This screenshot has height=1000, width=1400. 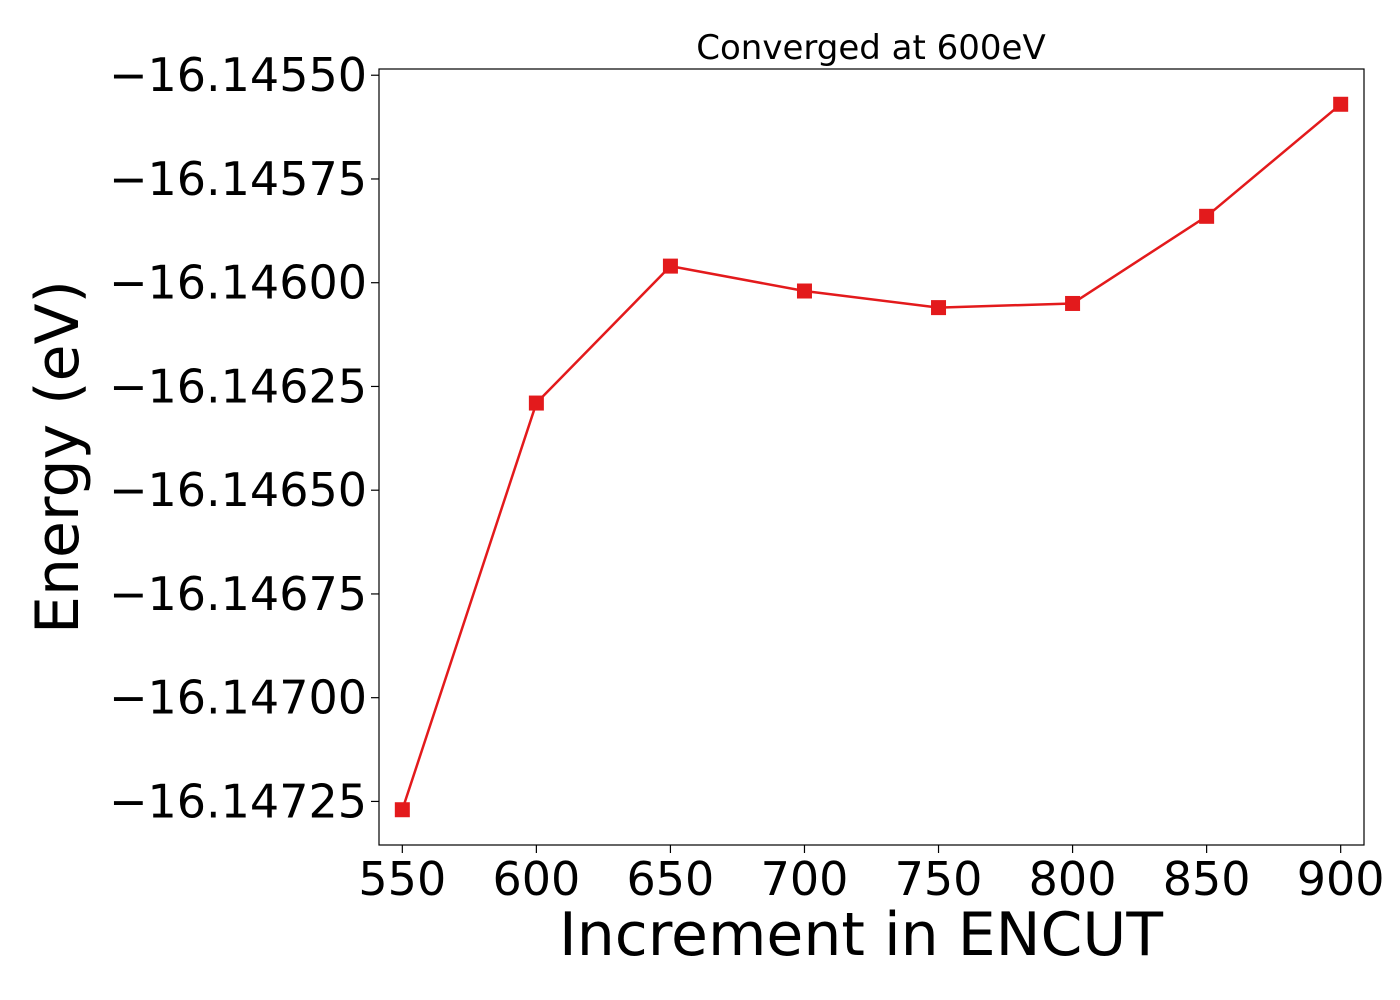 I want to click on x-axis-label: Increment in ENCUT, so click(x=861, y=935).